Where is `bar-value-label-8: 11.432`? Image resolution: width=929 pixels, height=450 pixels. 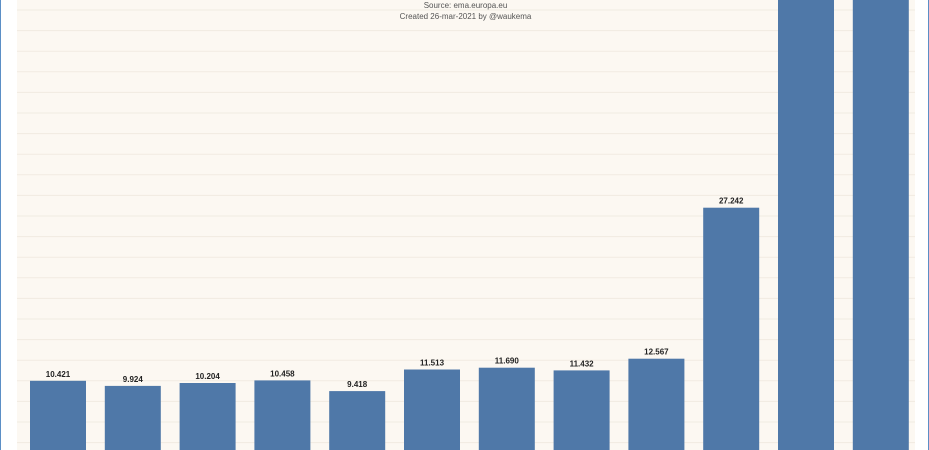 bar-value-label-8: 11.432 is located at coordinates (582, 363).